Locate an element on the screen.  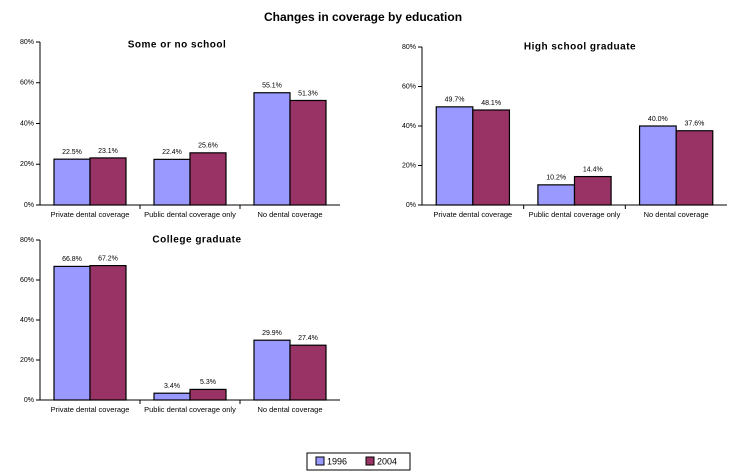
chart-title: High school graduate is located at coordinates (580, 47).